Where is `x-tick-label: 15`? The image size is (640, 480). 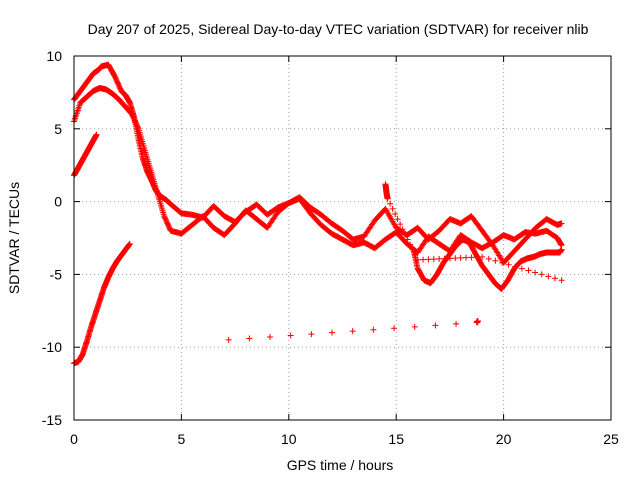 x-tick-label: 15 is located at coordinates (396, 439).